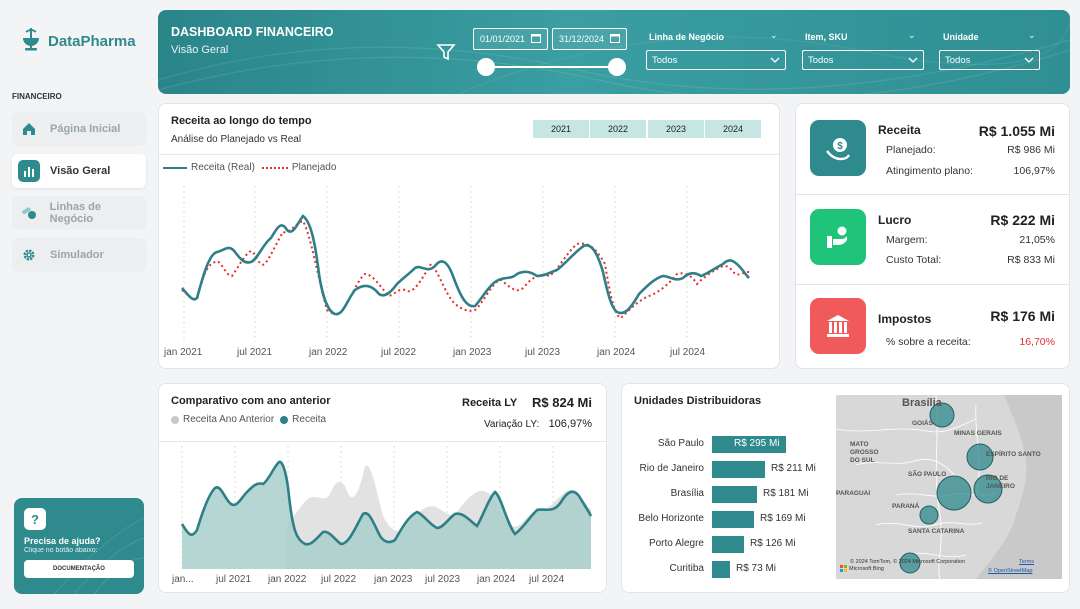 This screenshot has width=1080, height=609. I want to click on map-terms-link: Terms, so click(1026, 562).